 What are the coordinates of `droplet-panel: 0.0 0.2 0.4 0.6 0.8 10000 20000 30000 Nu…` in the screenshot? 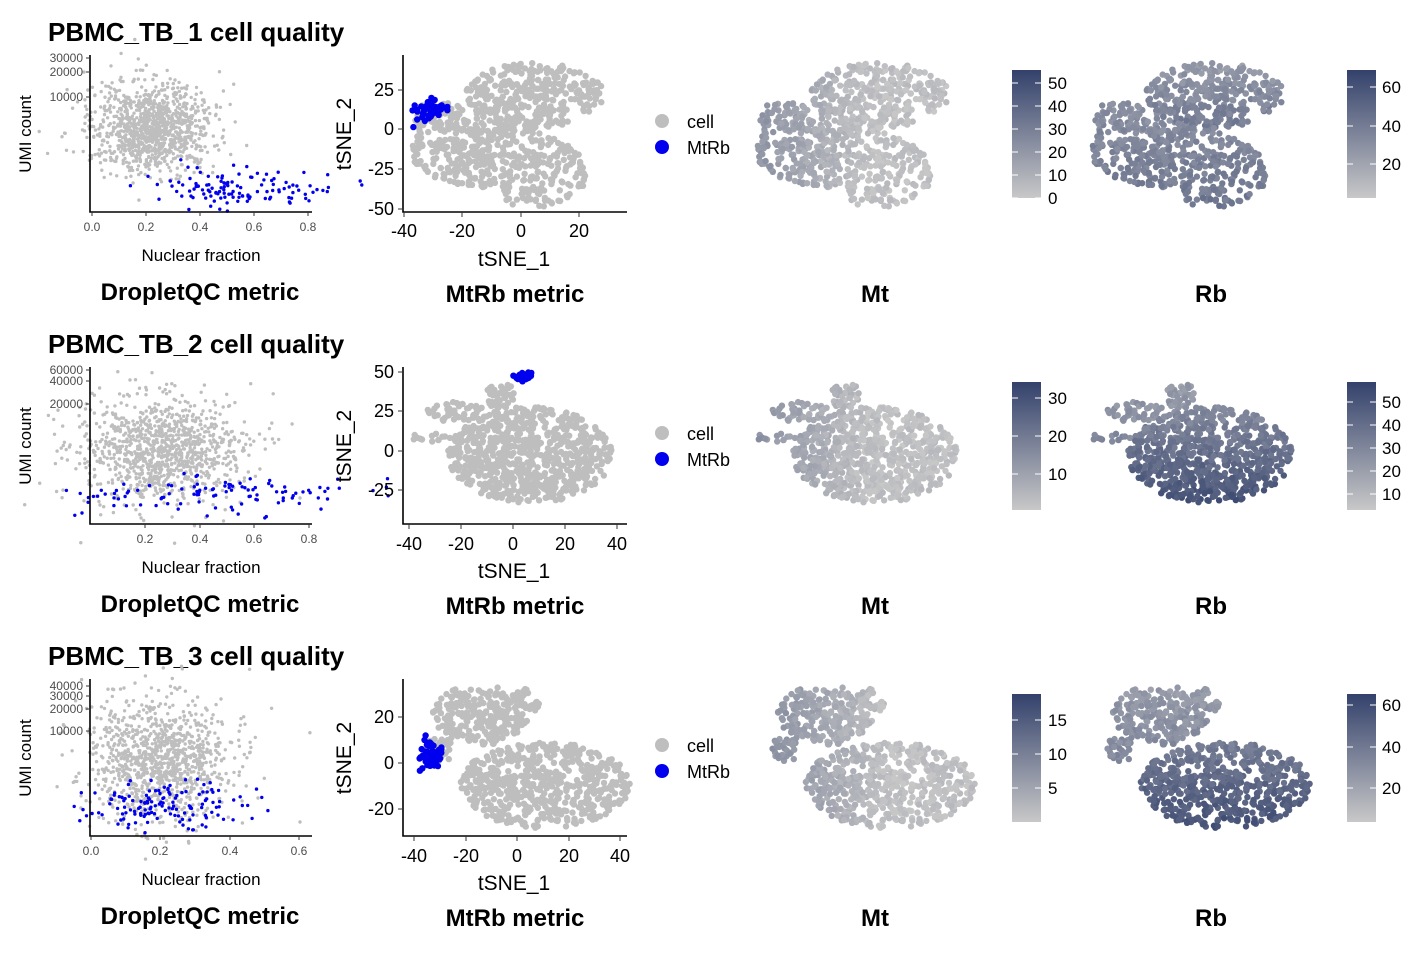 It's located at (190, 171).